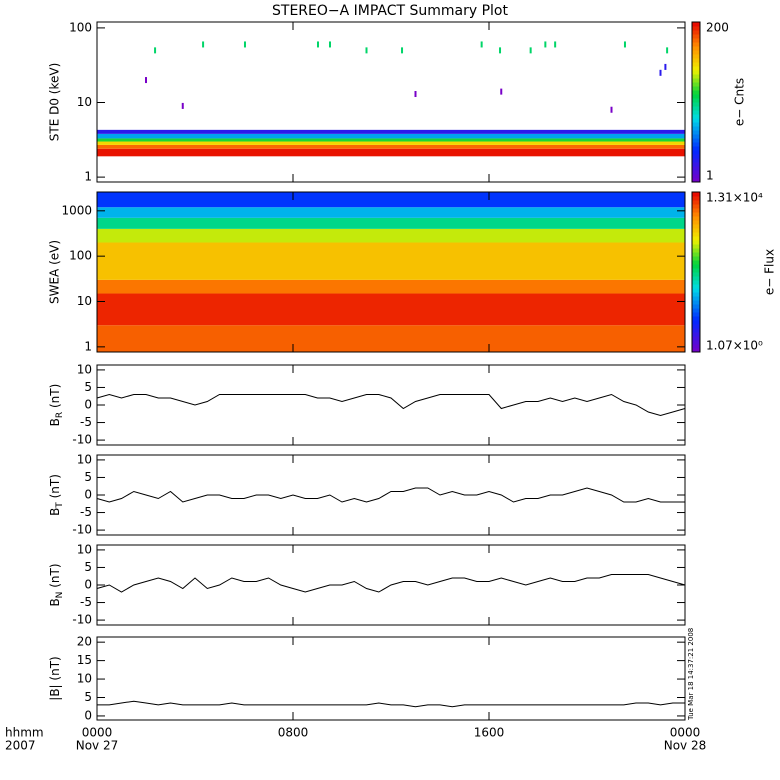 The width and height of the screenshot is (780, 780). What do you see at coordinates (80, 256) in the screenshot?
I see `y-tick-label: 100` at bounding box center [80, 256].